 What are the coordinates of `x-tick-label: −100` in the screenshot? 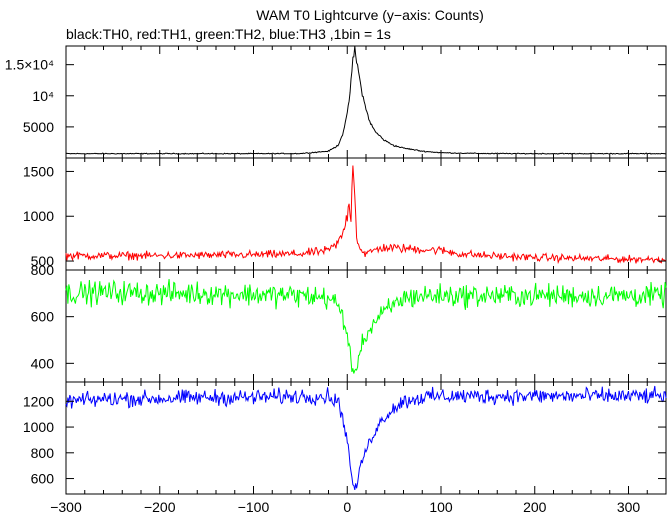 It's located at (254, 507).